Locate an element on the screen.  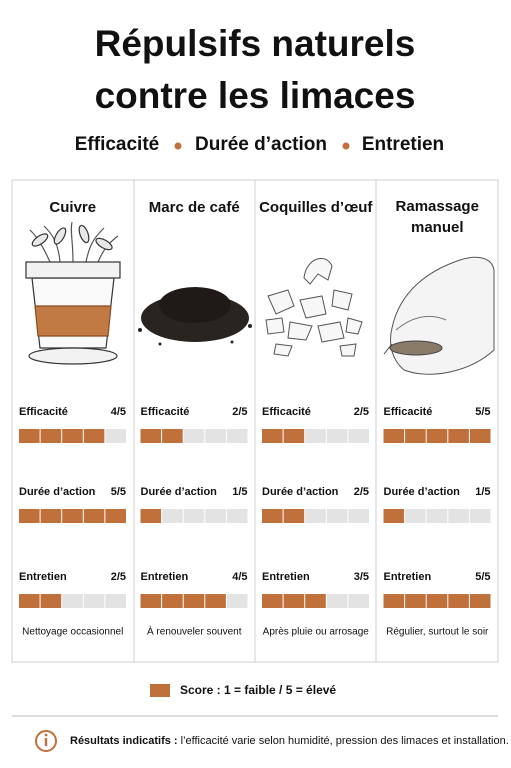
column-name: Cuivre is located at coordinates (72, 207).